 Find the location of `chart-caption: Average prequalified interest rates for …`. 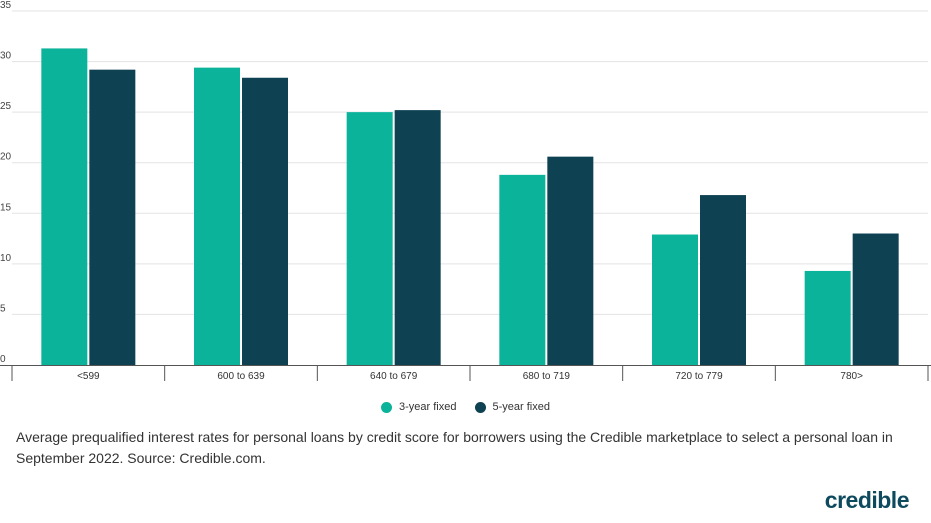

chart-caption: Average prequalified interest rates for … is located at coordinates (454, 447).